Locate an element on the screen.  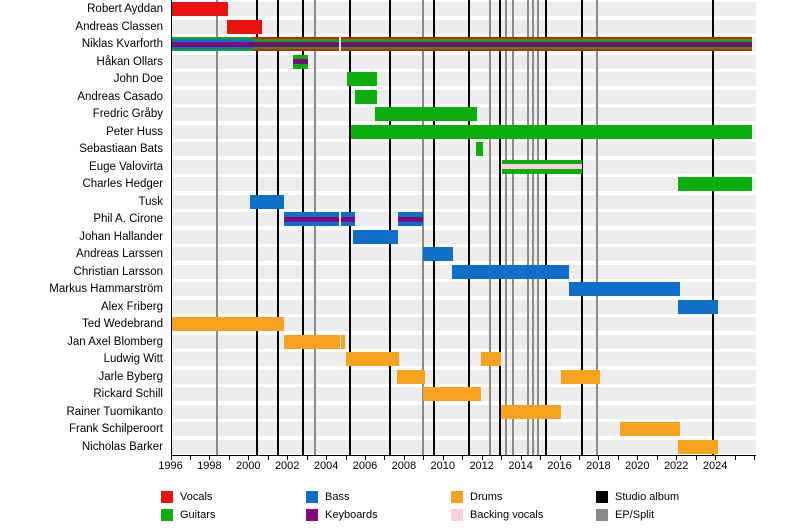
legend-swatch-keyboards is located at coordinates (312, 515).